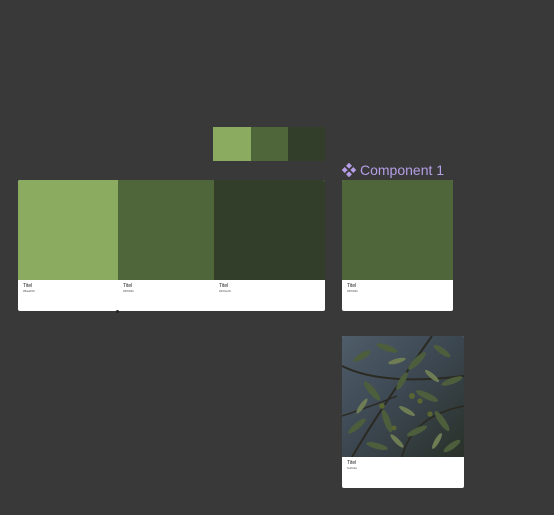 The height and width of the screenshot is (515, 554). I want to click on palette-item-1: Titel #8aab60, so click(68, 245).